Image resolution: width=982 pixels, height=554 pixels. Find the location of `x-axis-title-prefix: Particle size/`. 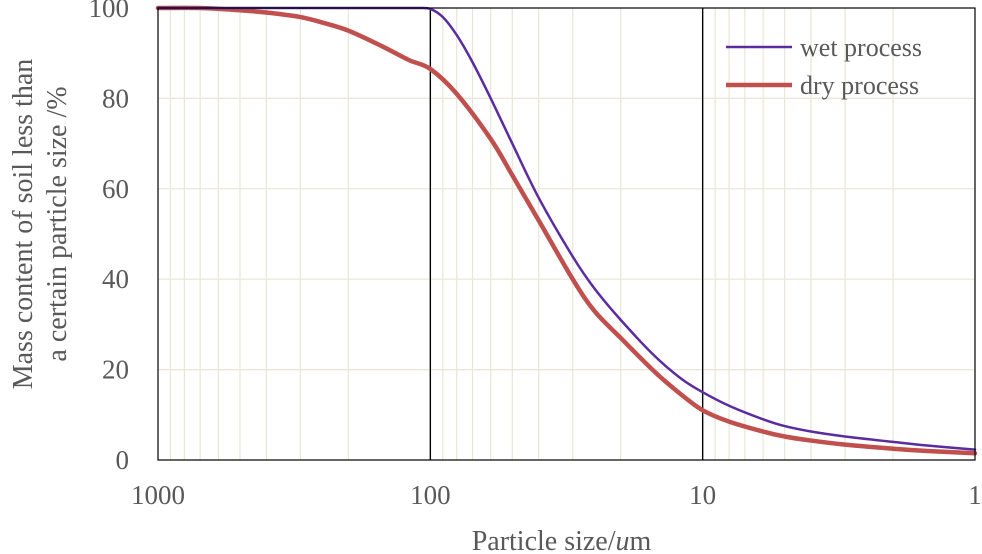

x-axis-title-prefix: Particle size/ is located at coordinates (544, 540).